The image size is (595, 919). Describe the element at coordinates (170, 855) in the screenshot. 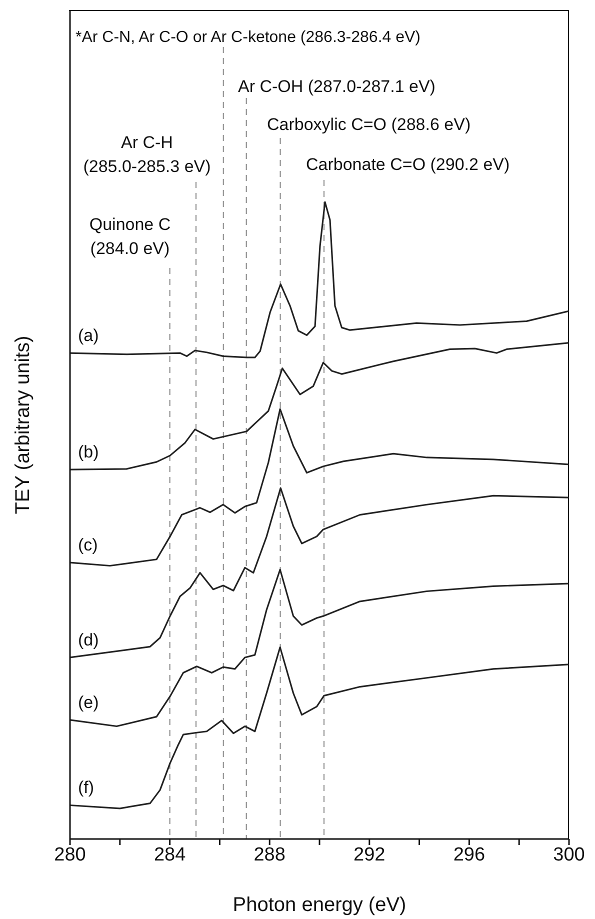

I see `x-tick-label: 284` at that location.